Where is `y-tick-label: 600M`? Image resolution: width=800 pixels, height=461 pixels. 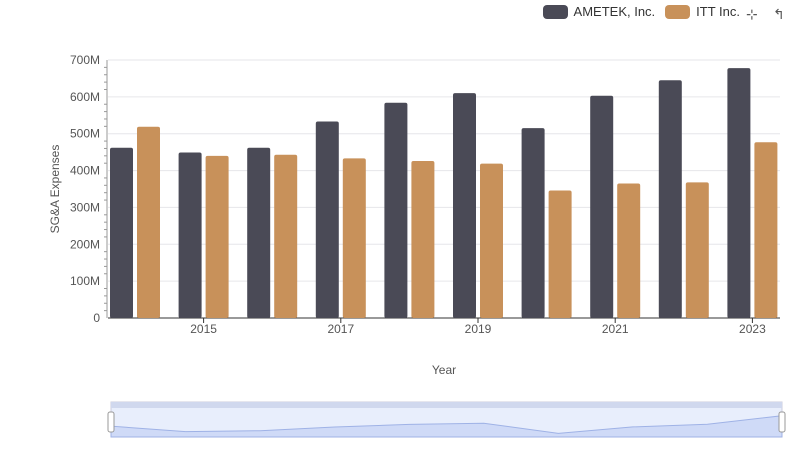
y-tick-label: 600M is located at coordinates (85, 97).